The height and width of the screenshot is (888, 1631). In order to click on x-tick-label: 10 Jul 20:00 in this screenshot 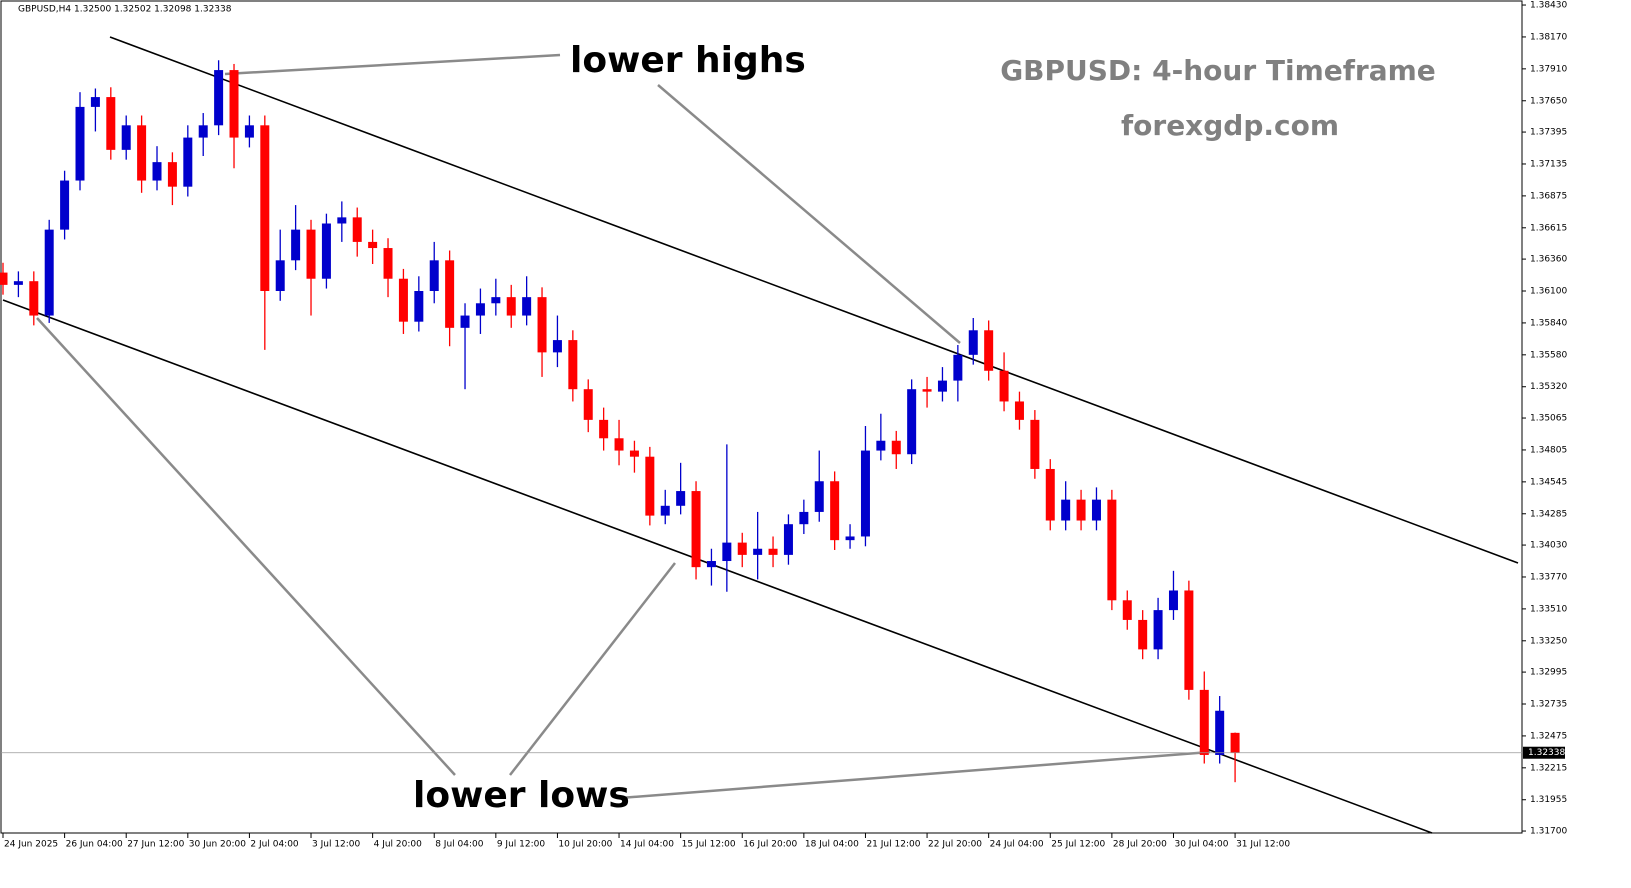, I will do `click(585, 845)`.